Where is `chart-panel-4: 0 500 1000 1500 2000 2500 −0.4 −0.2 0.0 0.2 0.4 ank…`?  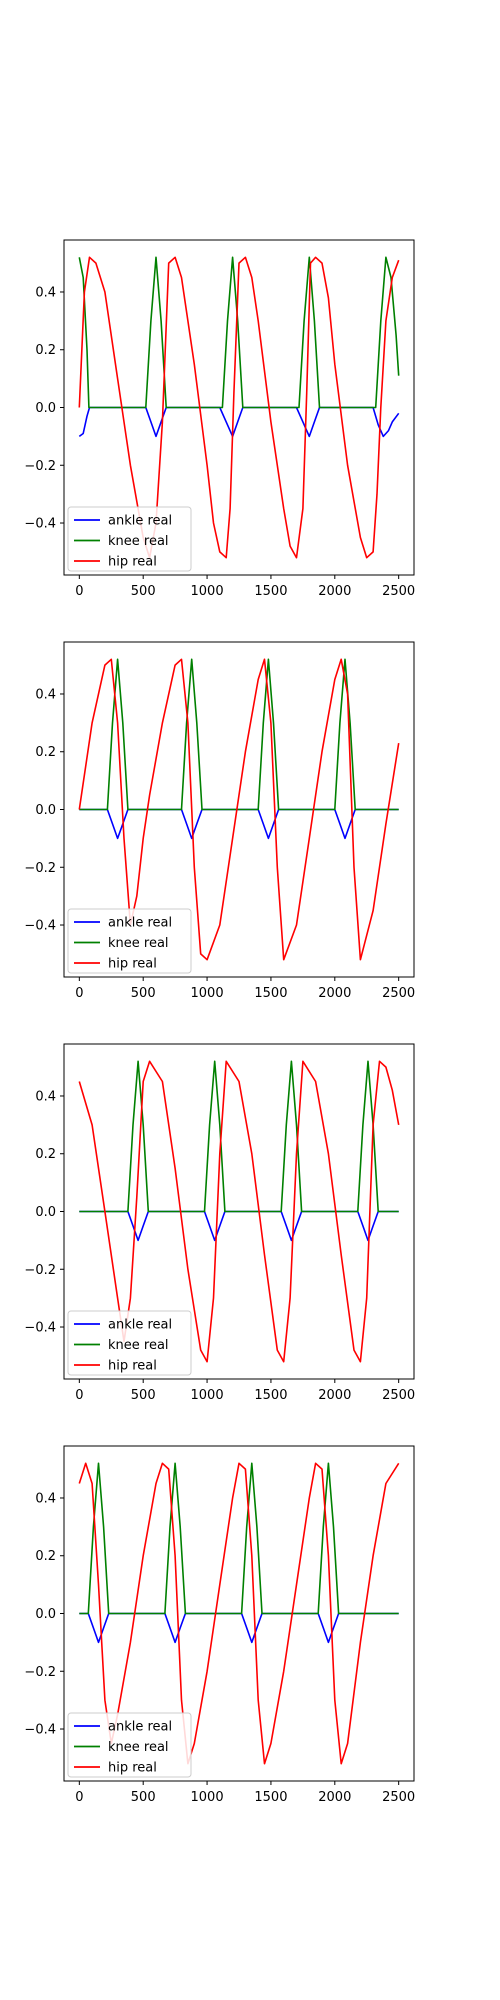
chart-panel-4: 0 500 1000 1500 2000 2500 −0.4 −0.2 0.0 0.2 0.4 ank… is located at coordinates (219, 1625).